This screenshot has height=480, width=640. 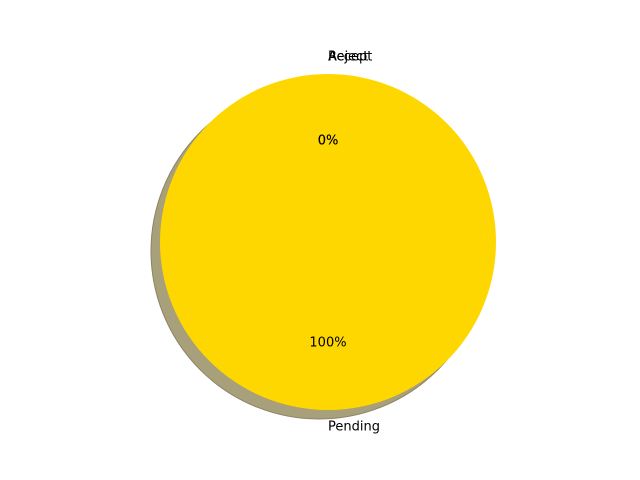 I want to click on pct-label-pending: 100%, so click(x=327, y=342).